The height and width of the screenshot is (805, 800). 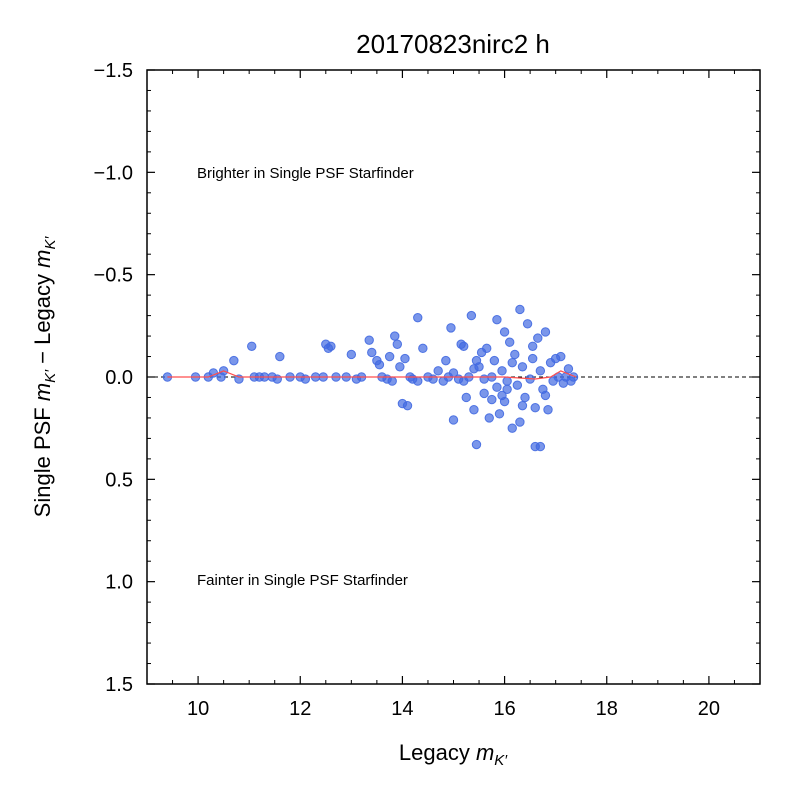 I want to click on y-axis-label: Single PSF mK′ − Legacy mK′, so click(x=44, y=377).